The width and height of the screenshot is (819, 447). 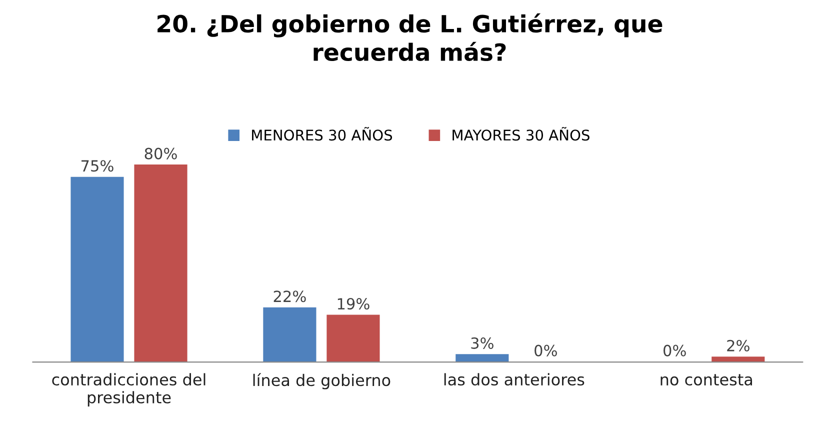 What do you see at coordinates (160, 154) in the screenshot?
I see `data-label: 80%` at bounding box center [160, 154].